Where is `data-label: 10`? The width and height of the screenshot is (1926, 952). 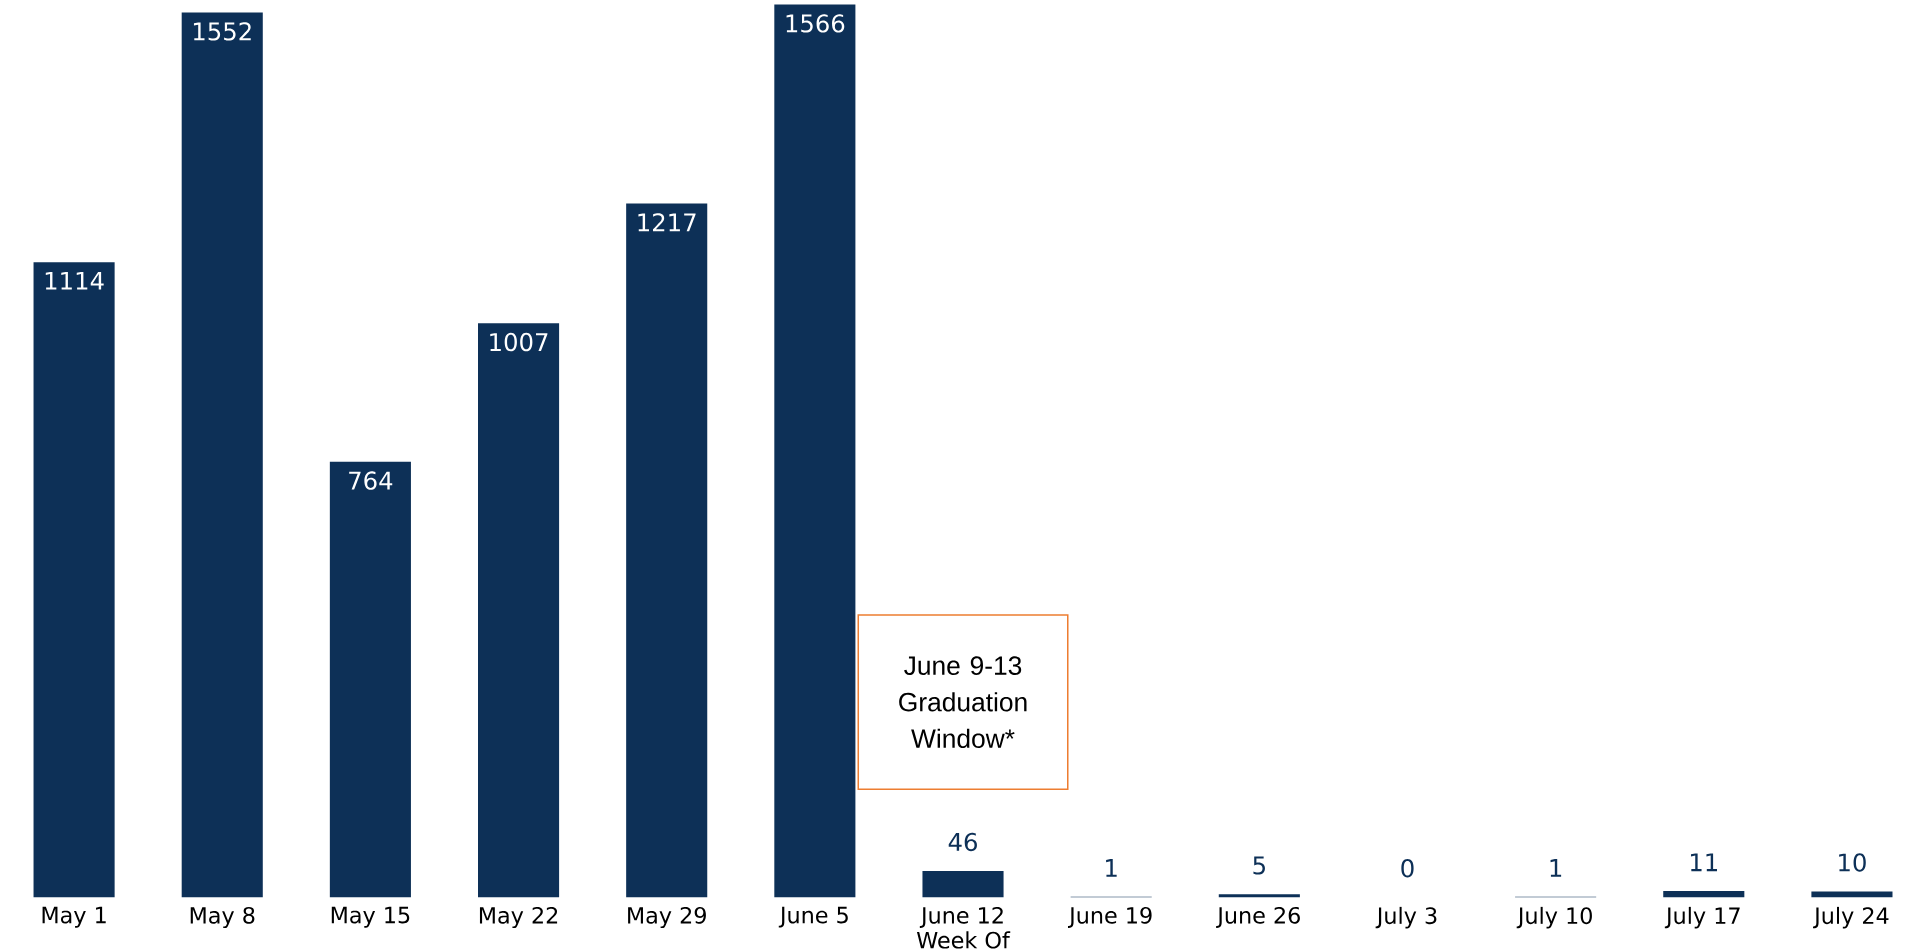 data-label: 10 is located at coordinates (1852, 862).